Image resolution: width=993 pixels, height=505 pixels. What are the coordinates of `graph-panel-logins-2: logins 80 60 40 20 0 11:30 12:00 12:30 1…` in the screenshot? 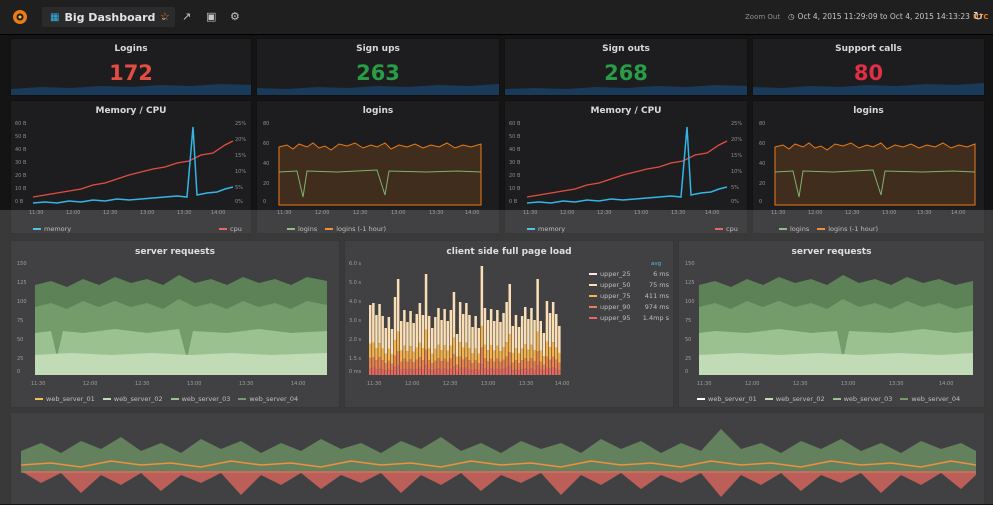 It's located at (868, 167).